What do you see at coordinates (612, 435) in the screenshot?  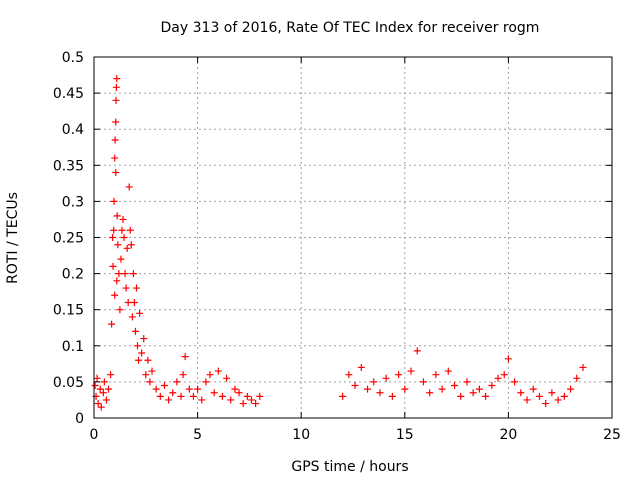 I see `x-tick-label: 25` at bounding box center [612, 435].